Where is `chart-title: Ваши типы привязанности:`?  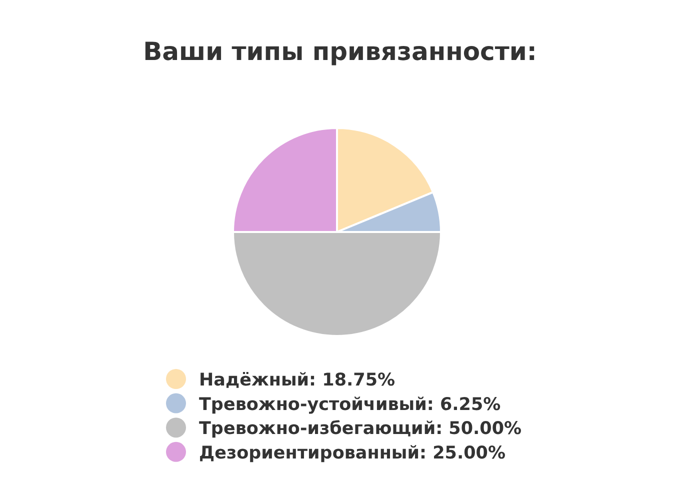 chart-title: Ваши типы привязанности: is located at coordinates (340, 51).